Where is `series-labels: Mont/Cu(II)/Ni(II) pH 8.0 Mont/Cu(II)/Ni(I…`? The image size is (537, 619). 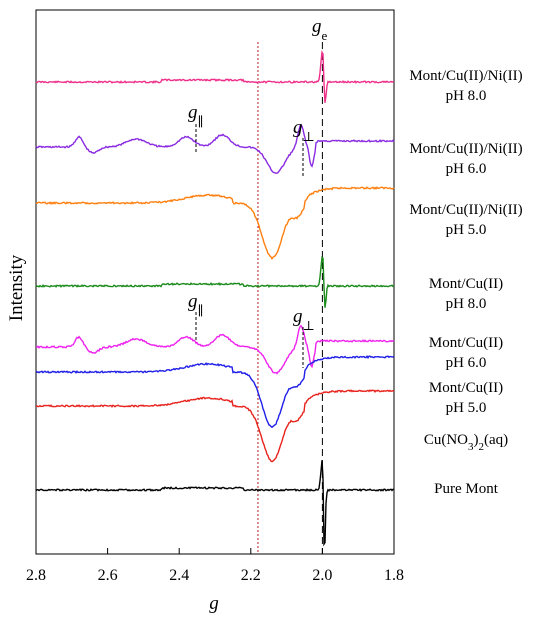
series-labels: Mont/Cu(II)/Ni(II) pH 8.0 Mont/Cu(II)/Ni(I… is located at coordinates (465, 282).